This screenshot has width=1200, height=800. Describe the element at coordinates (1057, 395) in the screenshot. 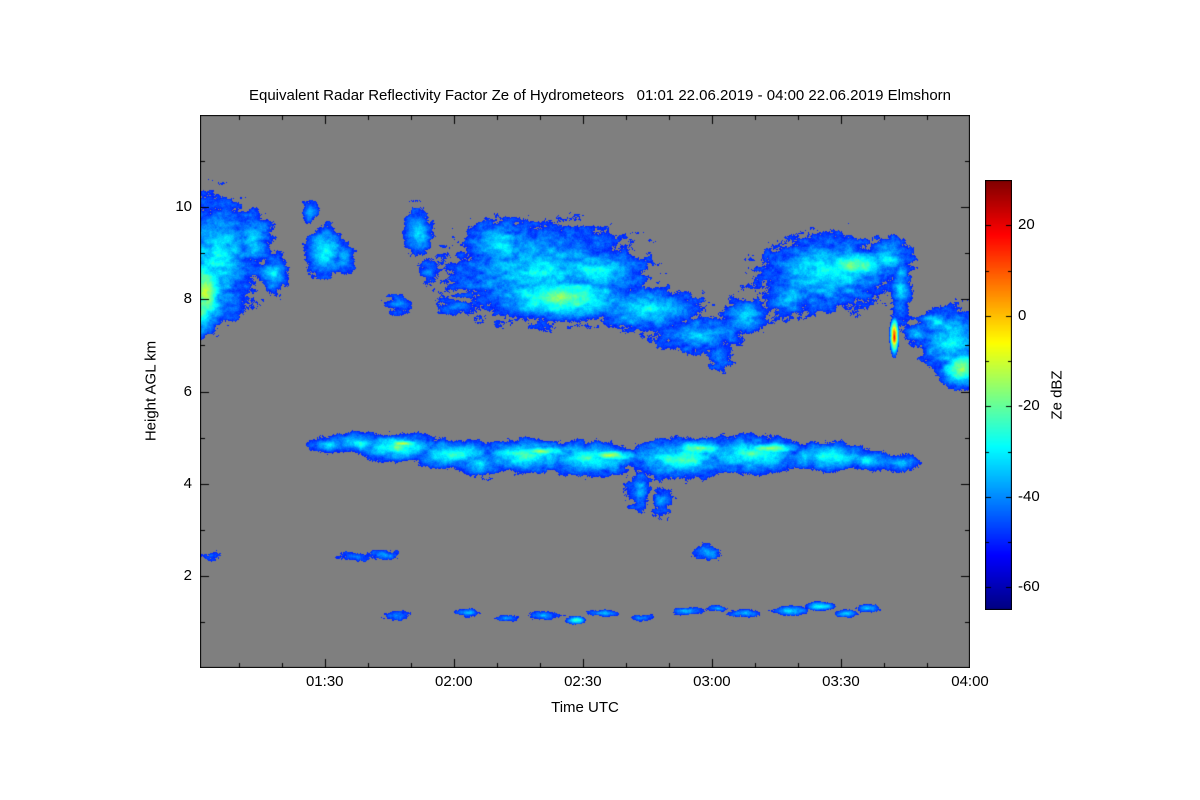

I see `colorbar-label: Ze dBZ` at that location.